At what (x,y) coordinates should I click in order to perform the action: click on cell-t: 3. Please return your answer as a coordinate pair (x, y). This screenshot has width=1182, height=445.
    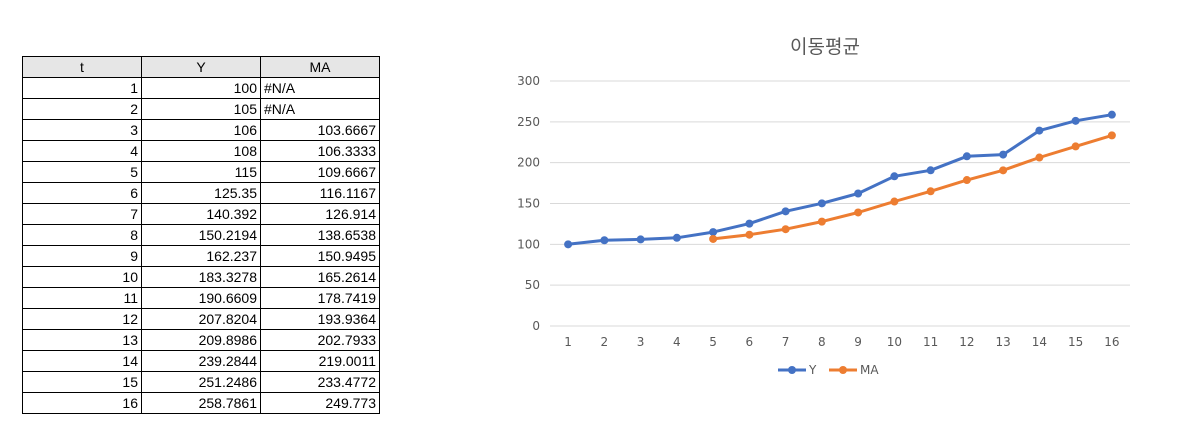
    Looking at the image, I should click on (82, 130).